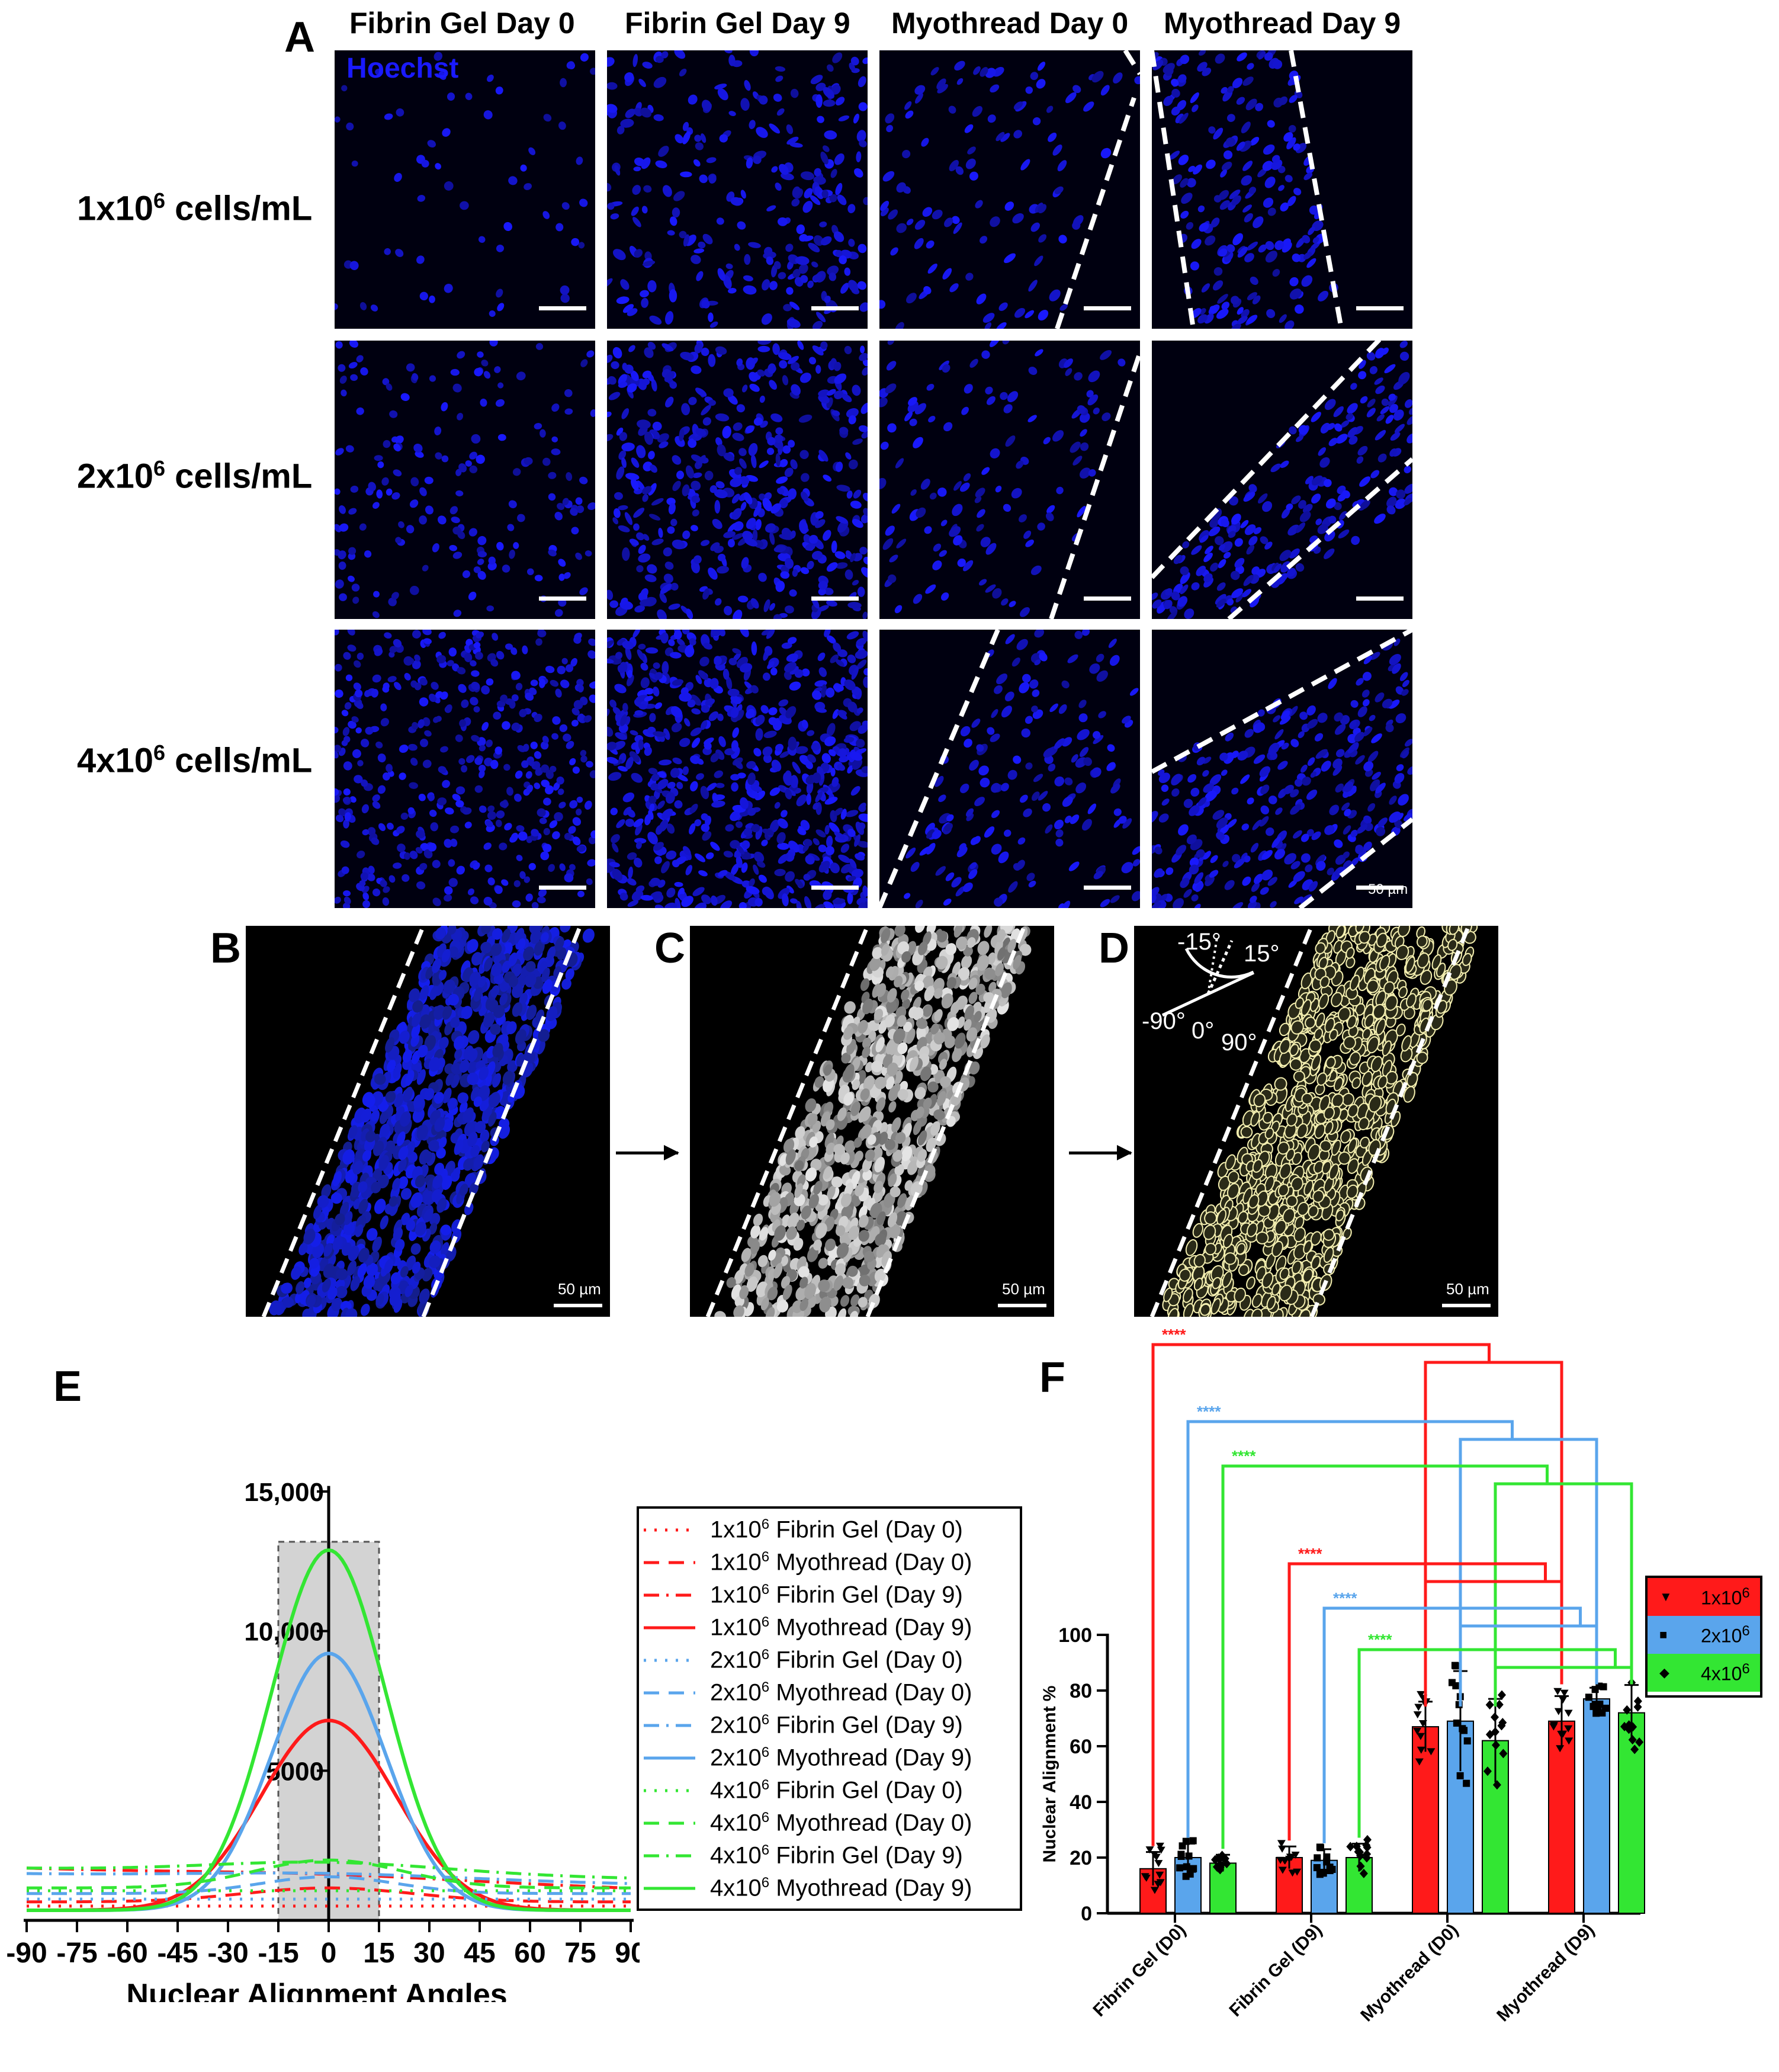  Describe the element at coordinates (329, 1885) in the screenshot. I see `series-line` at that location.